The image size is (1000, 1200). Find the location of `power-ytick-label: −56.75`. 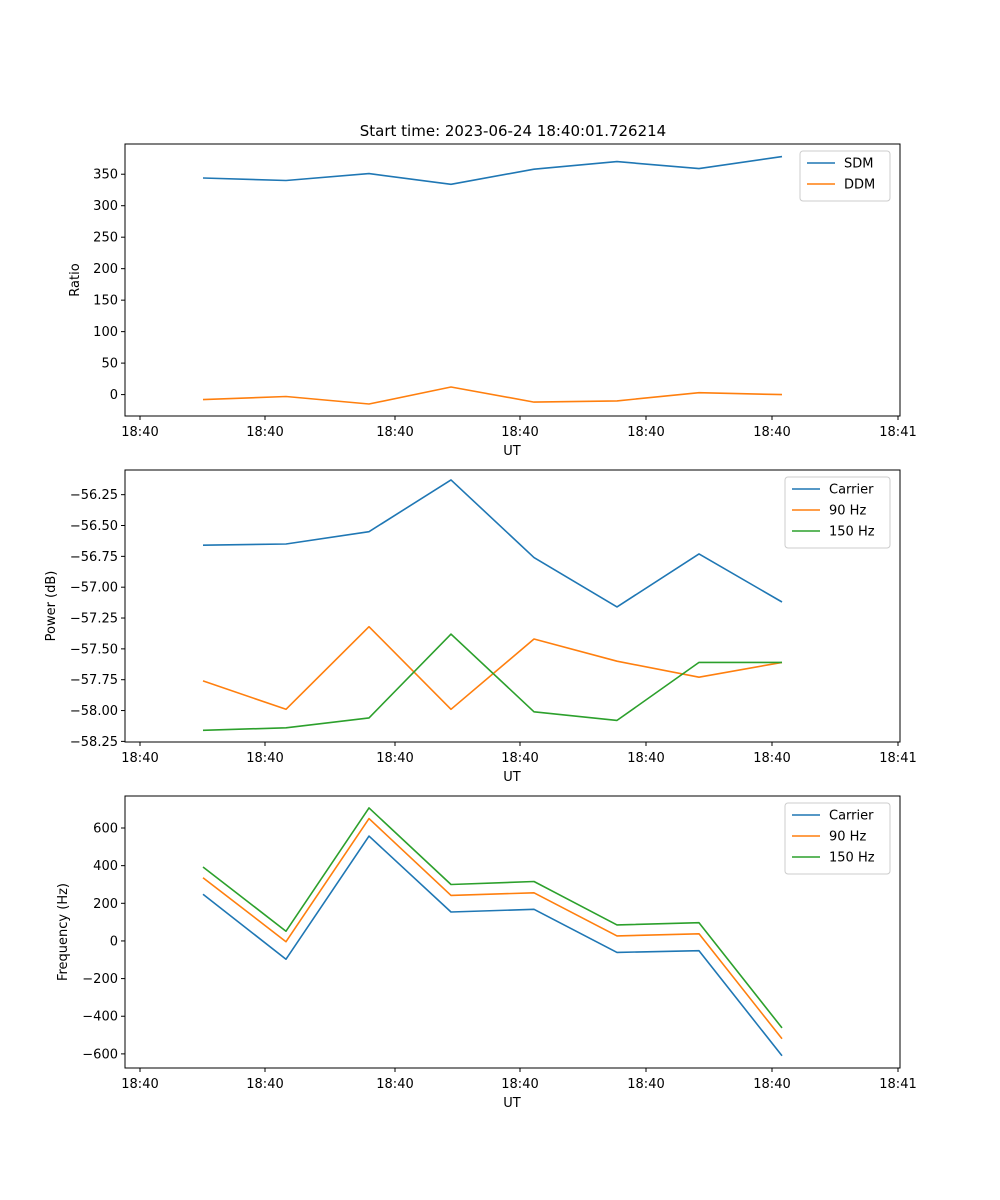

power-ytick-label: −56.75 is located at coordinates (94, 557).